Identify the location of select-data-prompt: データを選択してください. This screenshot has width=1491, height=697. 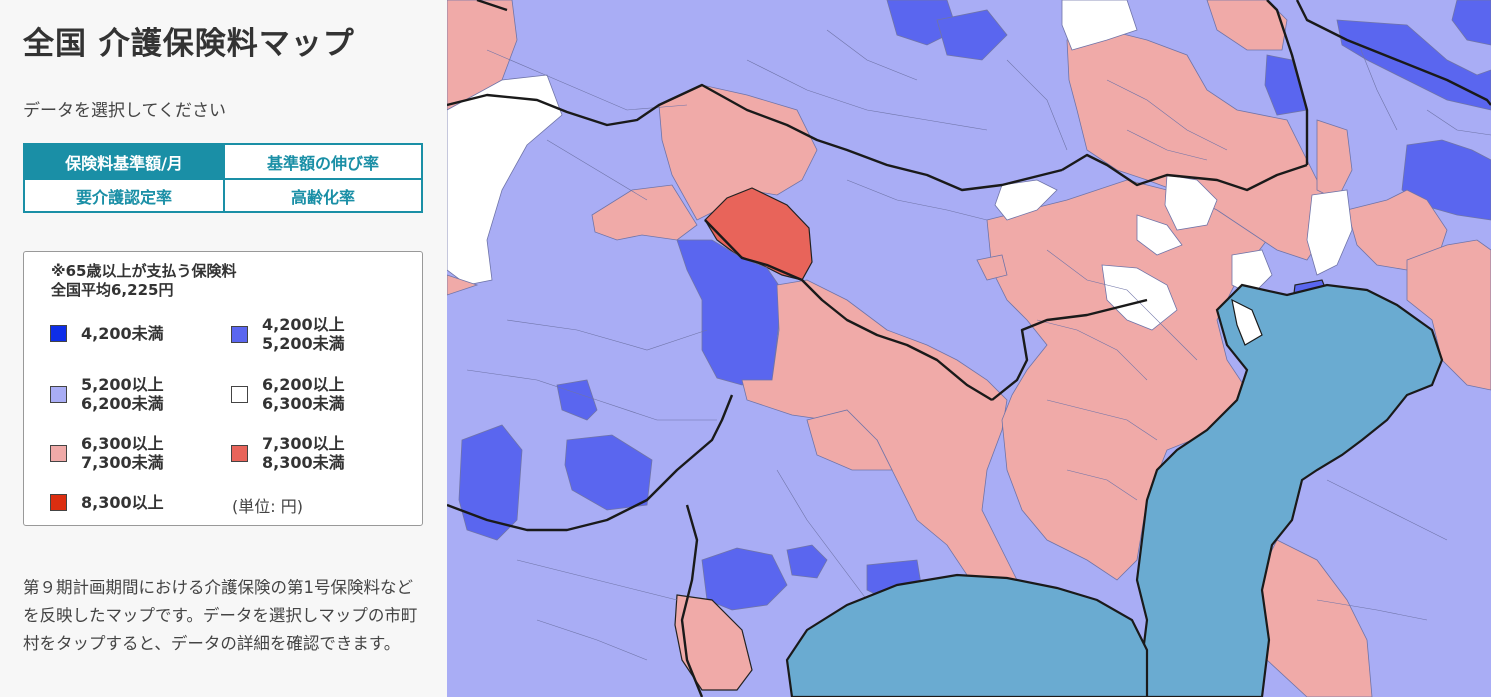
(124, 111).